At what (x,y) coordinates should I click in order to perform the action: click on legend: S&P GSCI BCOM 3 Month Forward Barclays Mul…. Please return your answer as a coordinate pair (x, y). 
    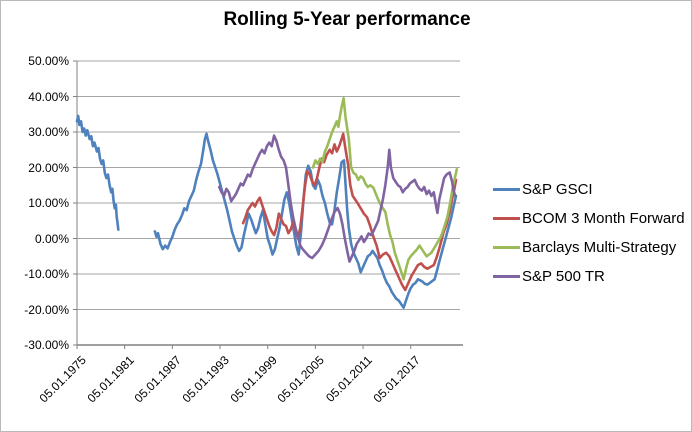
    Looking at the image, I should click on (589, 233).